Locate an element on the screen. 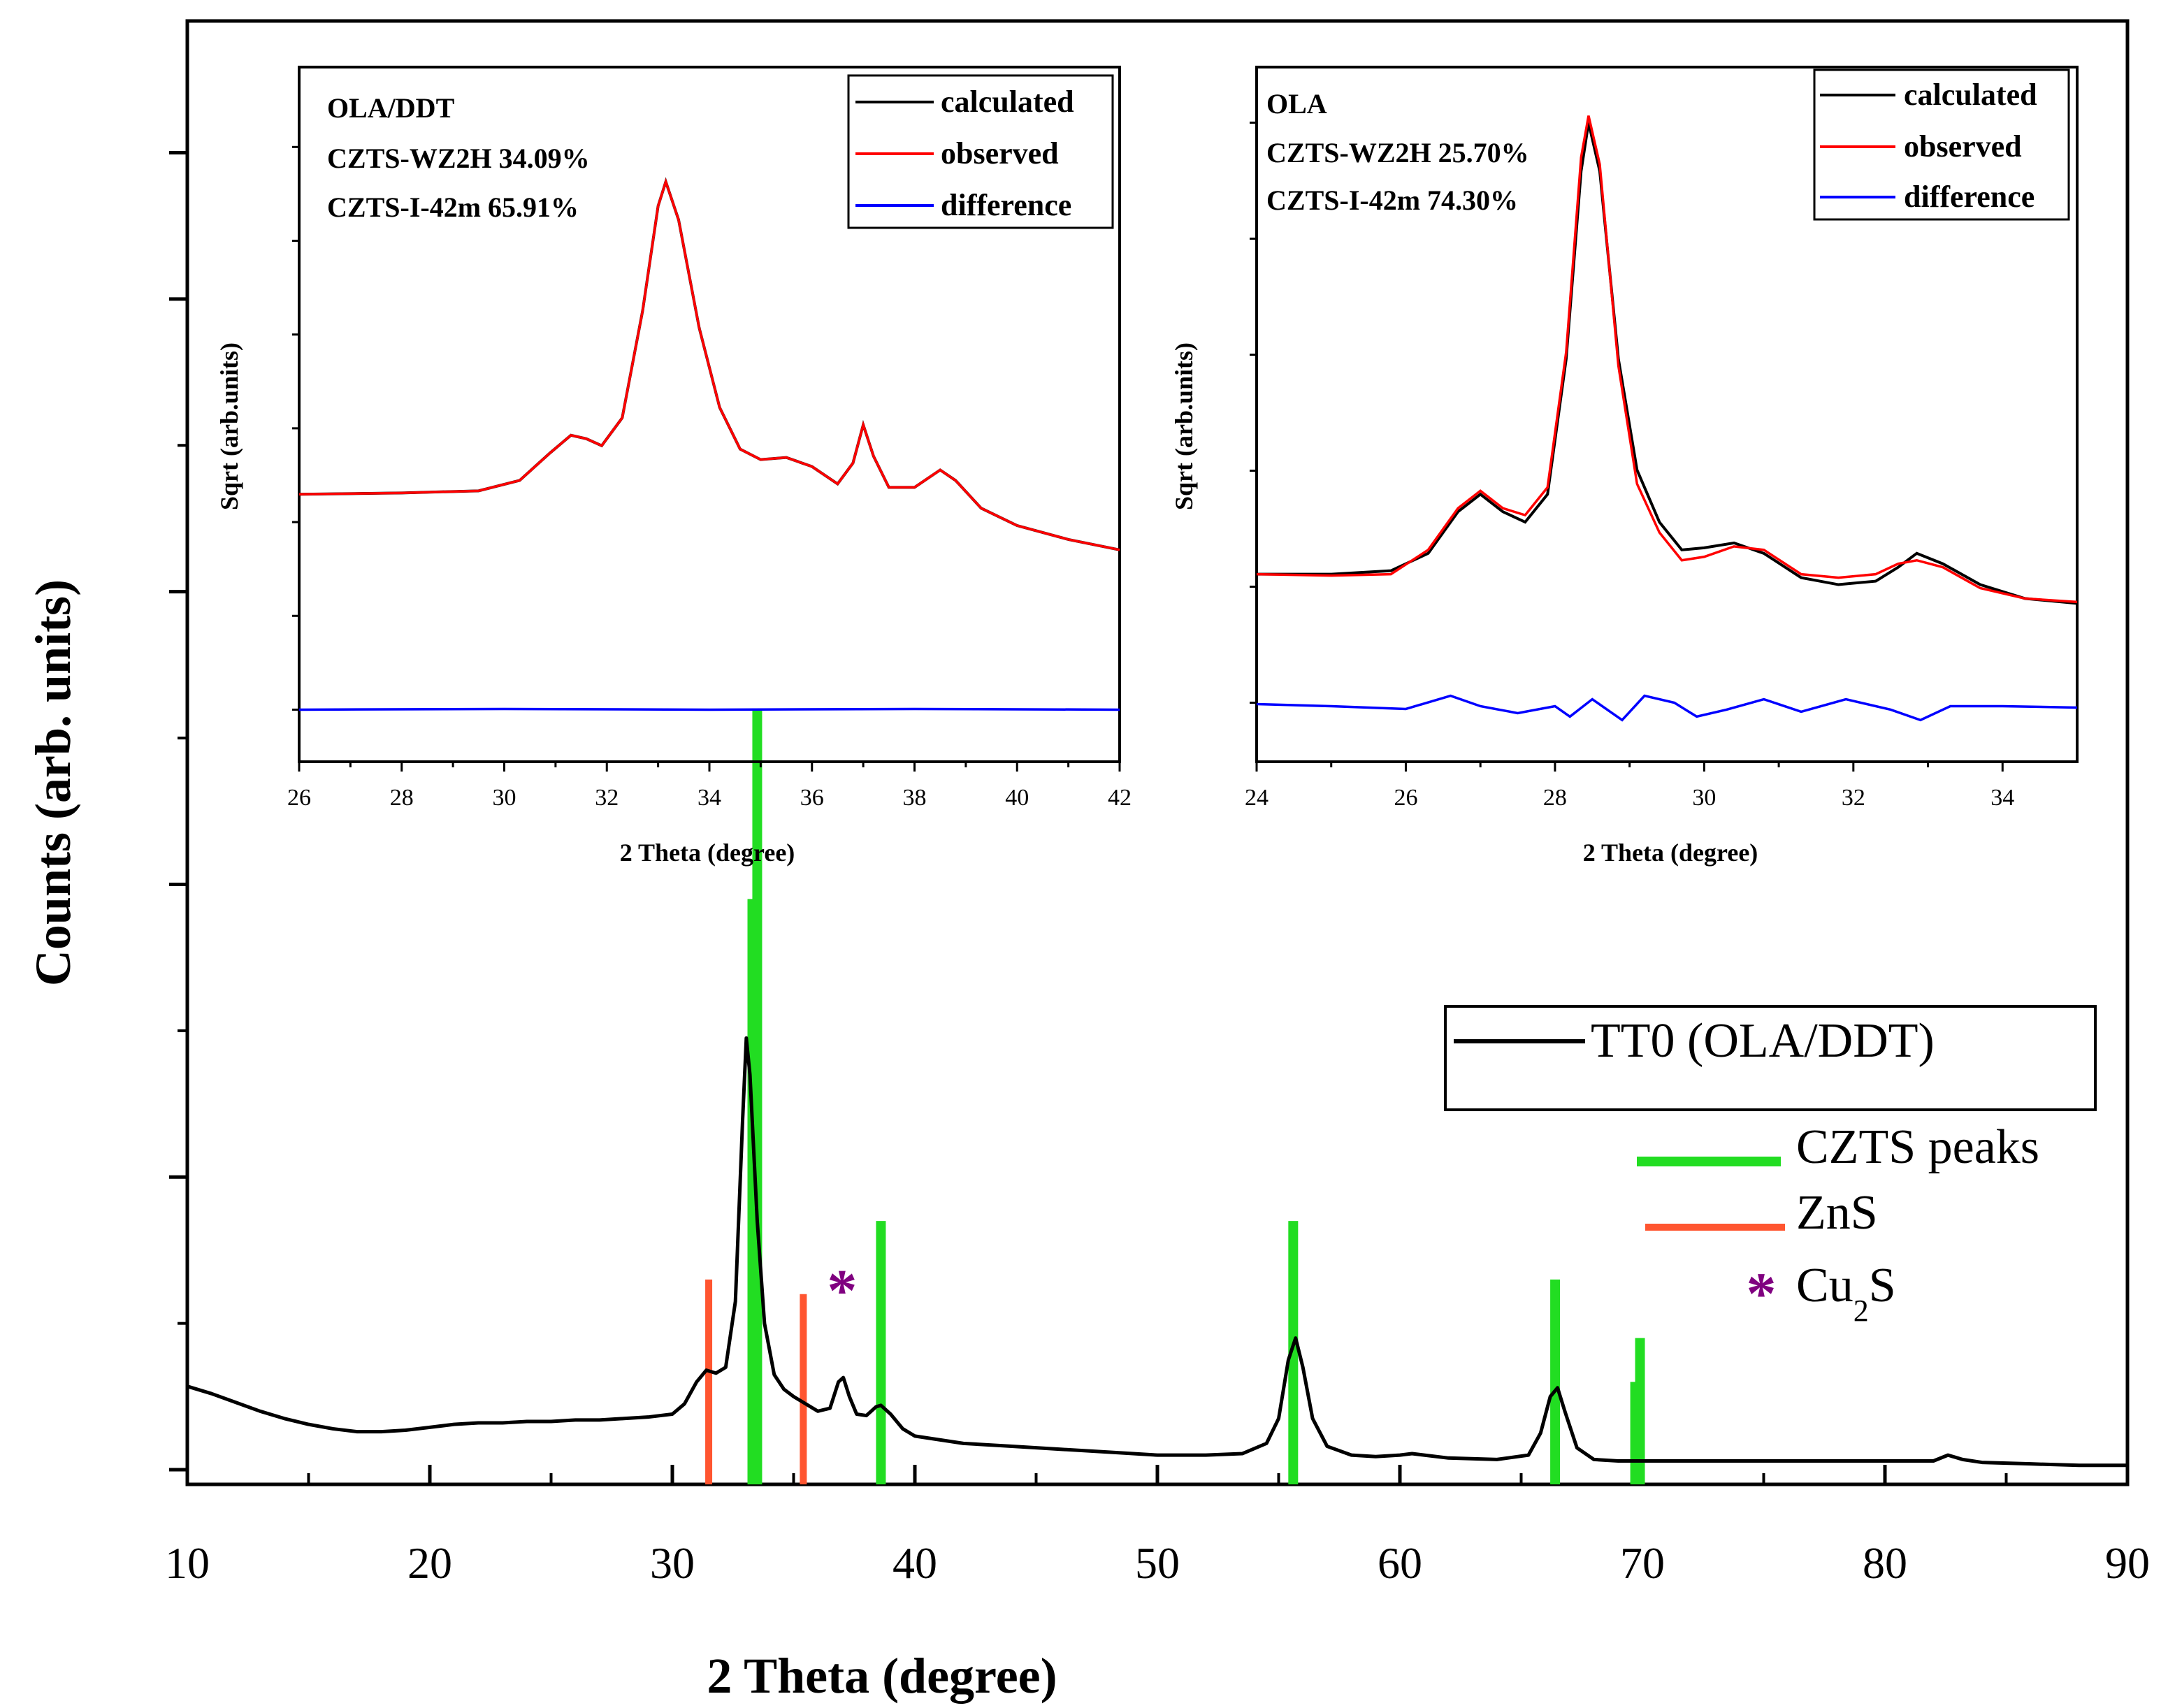 This screenshot has height=1708, width=2168. inset1-series-observed is located at coordinates (709, 364).